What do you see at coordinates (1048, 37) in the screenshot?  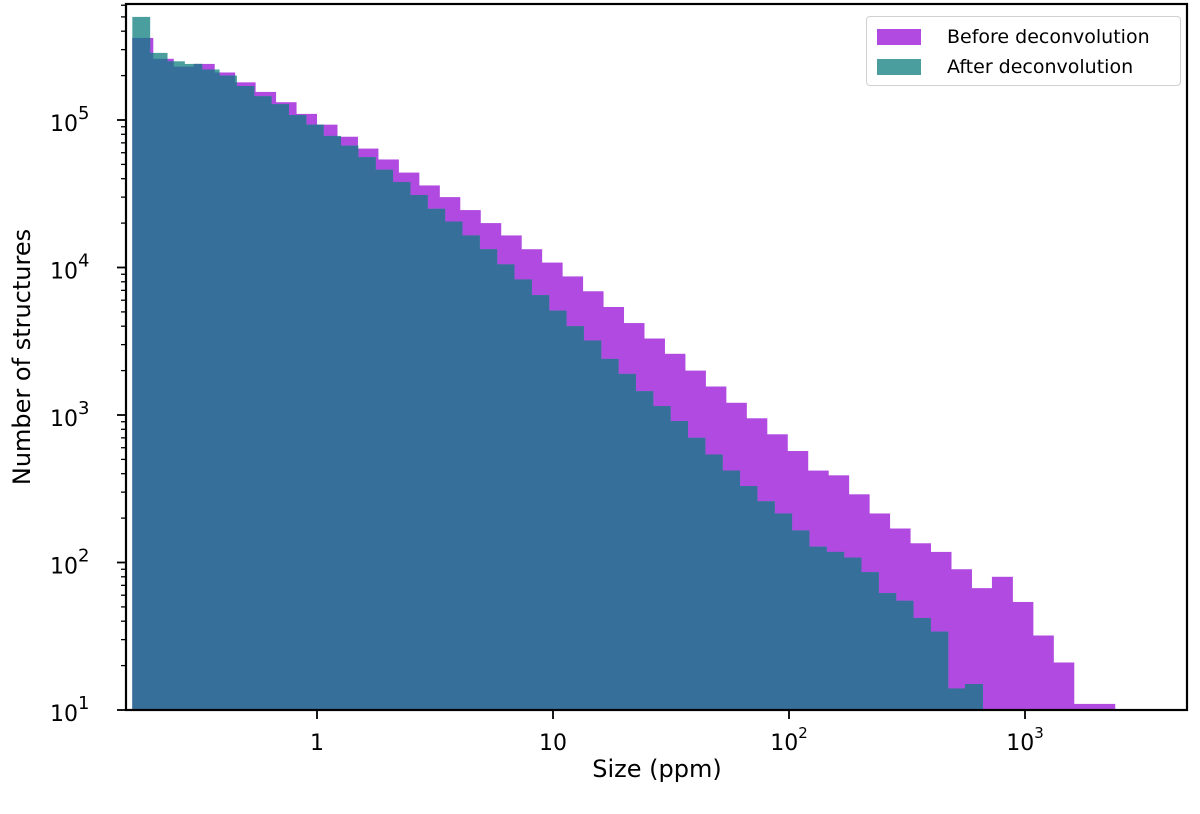 I see `legend-label-before: Before deconvolution` at bounding box center [1048, 37].